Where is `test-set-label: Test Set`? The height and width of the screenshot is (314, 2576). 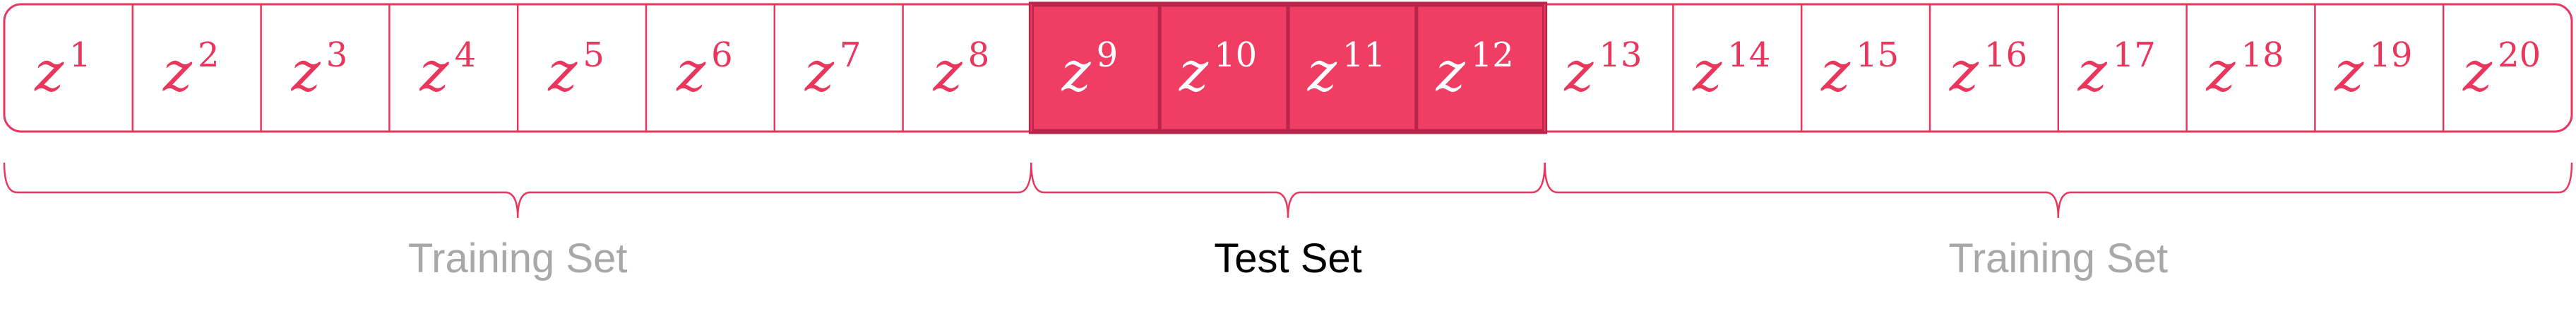
test-set-label: Test Set is located at coordinates (1288, 258).